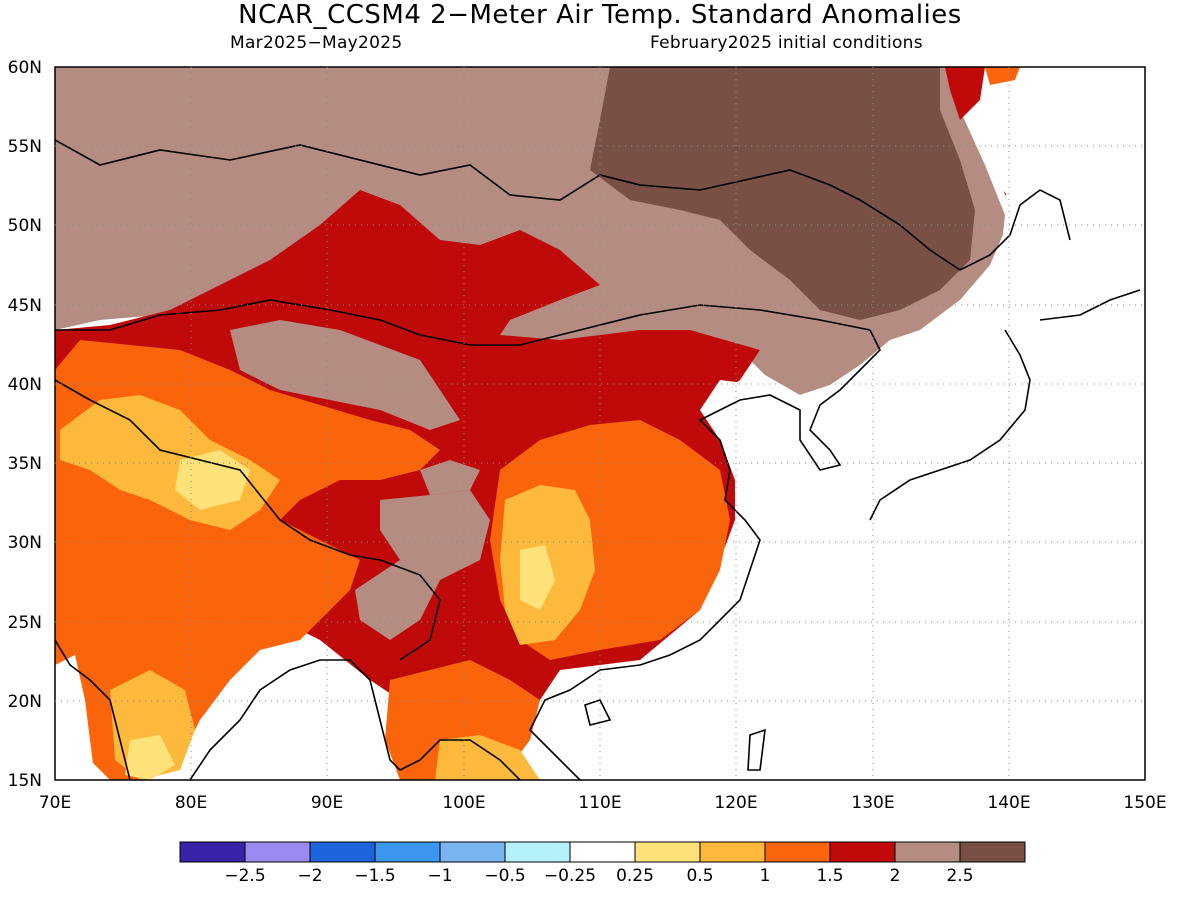  Describe the element at coordinates (765, 876) in the screenshot. I see `colorbar-label: 1` at that location.